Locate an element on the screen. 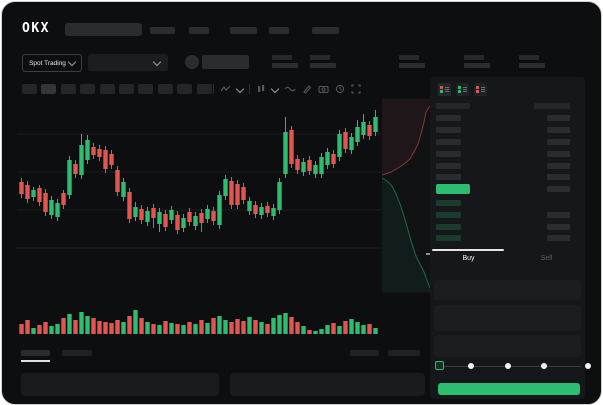  pair-selector-dropdown is located at coordinates (128, 62).